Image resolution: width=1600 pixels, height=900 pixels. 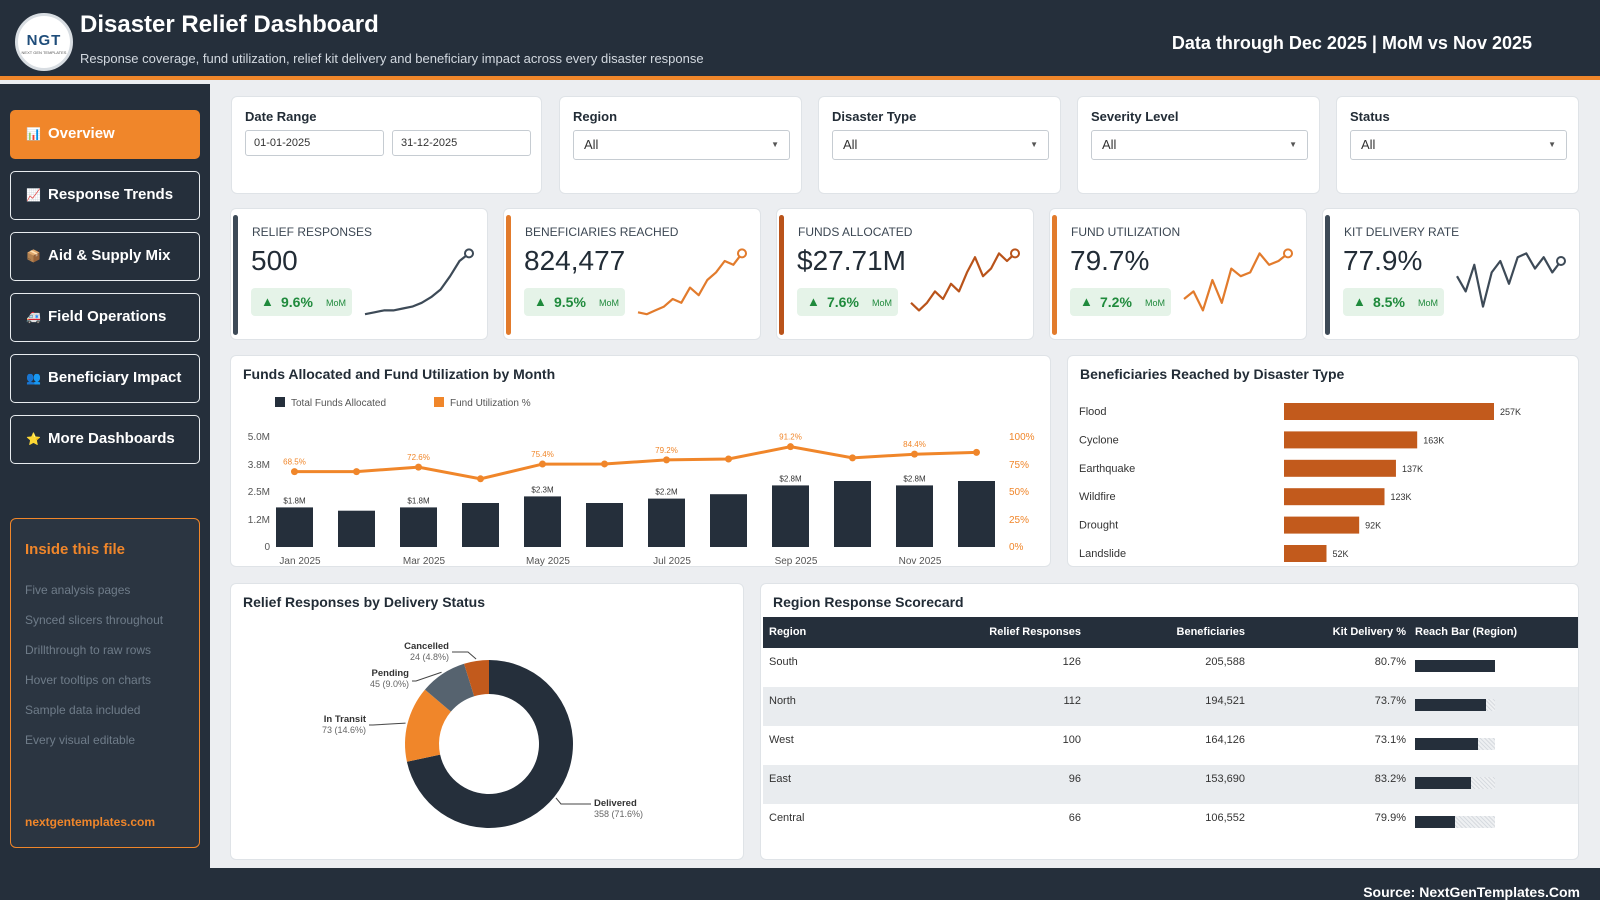 I want to click on column-header: Reach Bar (Region), so click(x=1466, y=632).